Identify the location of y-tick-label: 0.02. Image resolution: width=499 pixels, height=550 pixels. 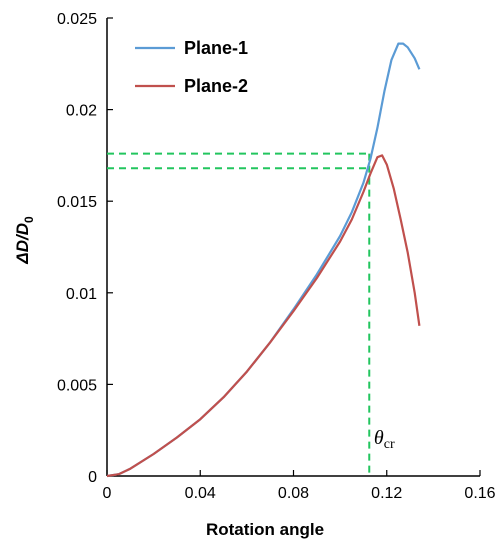
(81, 111).